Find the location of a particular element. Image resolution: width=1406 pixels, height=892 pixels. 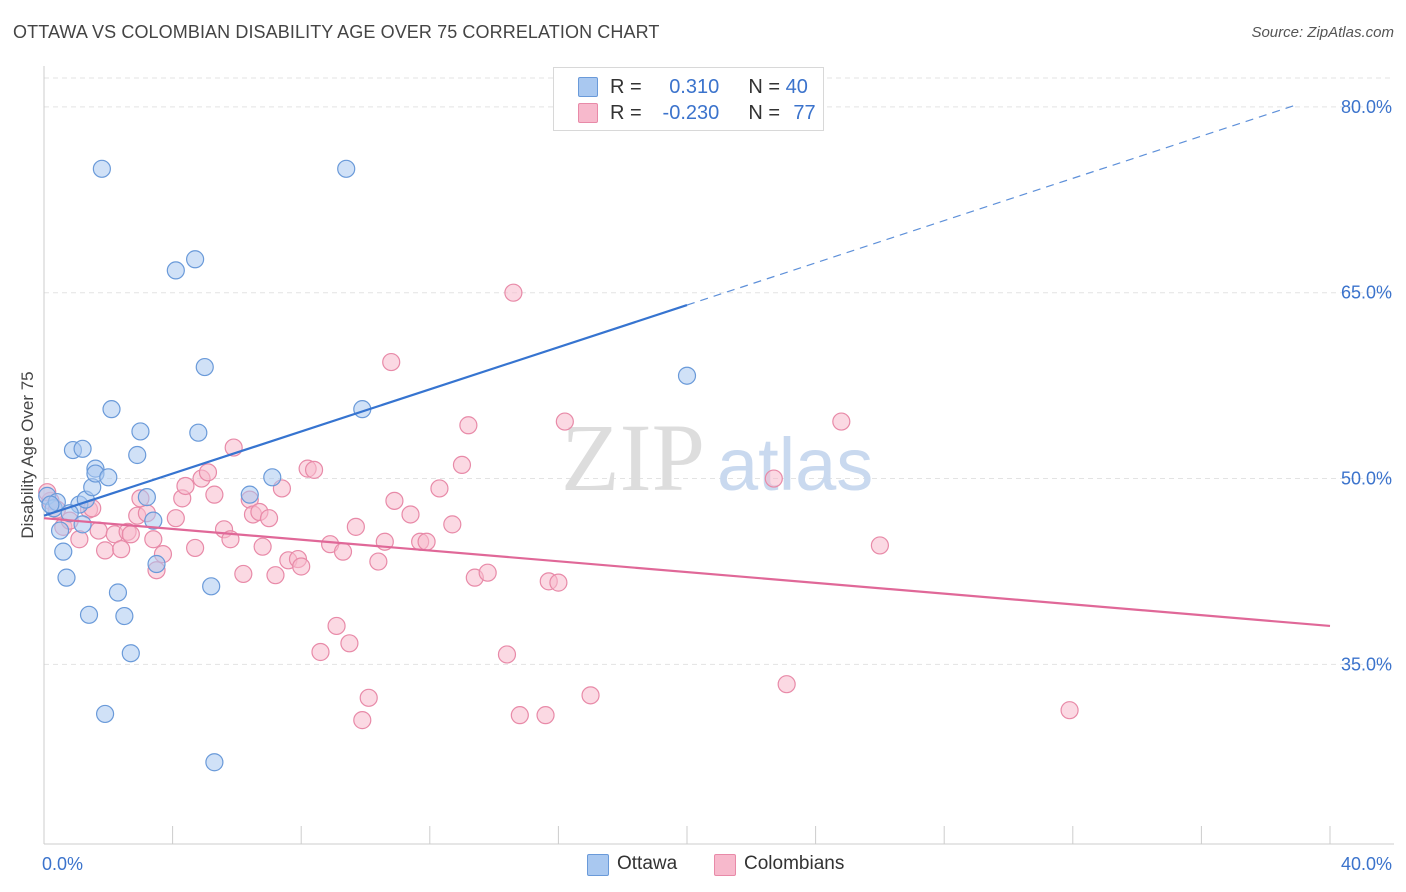

trend-line-ottawa is located at coordinates (365, 410).